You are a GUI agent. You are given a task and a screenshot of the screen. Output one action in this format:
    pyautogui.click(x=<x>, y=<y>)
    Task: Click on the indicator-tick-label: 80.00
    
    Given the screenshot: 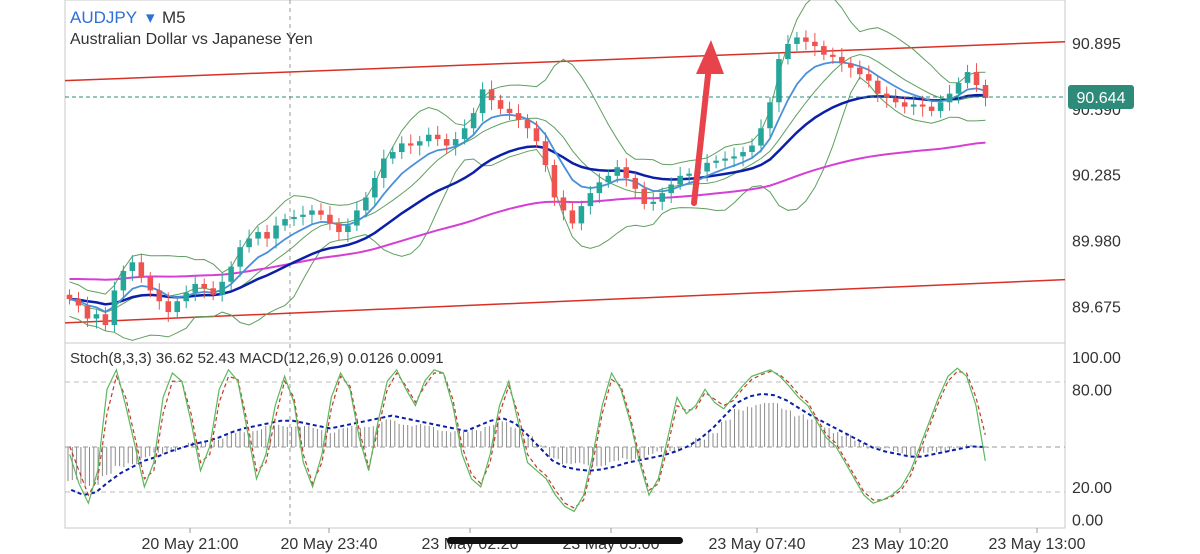 What is the action you would take?
    pyautogui.click(x=1092, y=390)
    